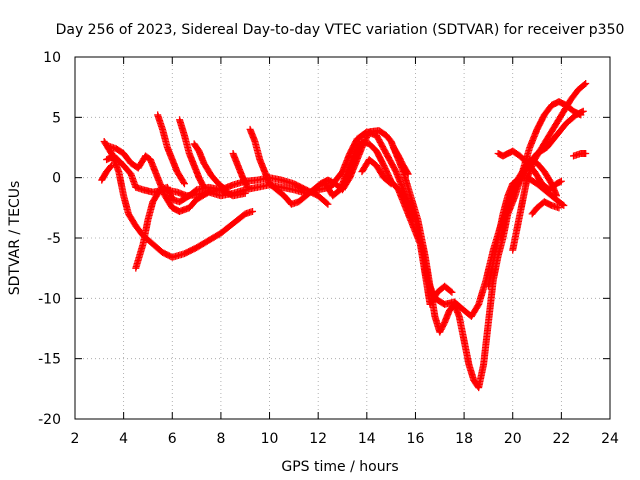  What do you see at coordinates (339, 467) in the screenshot?
I see `x-axis-label: GPS time / hours` at bounding box center [339, 467].